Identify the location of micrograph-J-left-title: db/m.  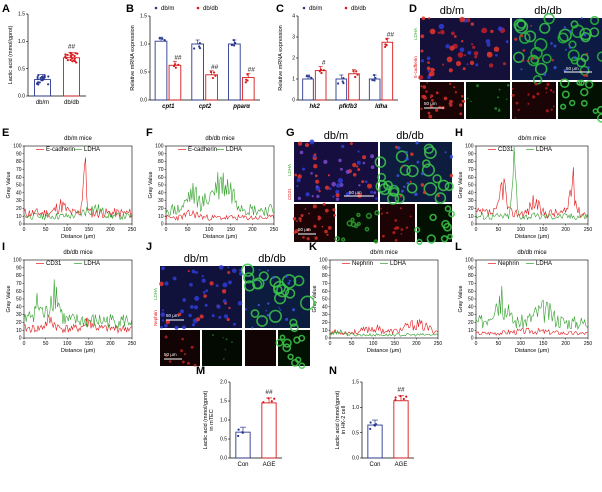
(196, 259).